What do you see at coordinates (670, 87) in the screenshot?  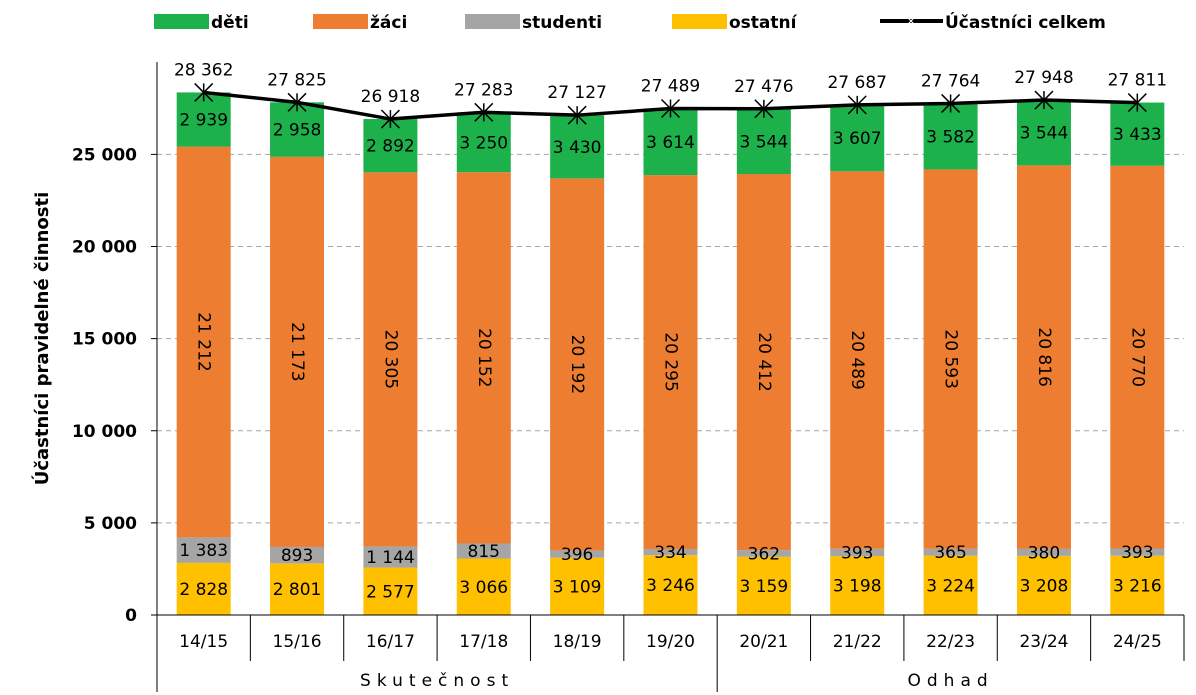 I see `total-label: 27 489` at bounding box center [670, 87].